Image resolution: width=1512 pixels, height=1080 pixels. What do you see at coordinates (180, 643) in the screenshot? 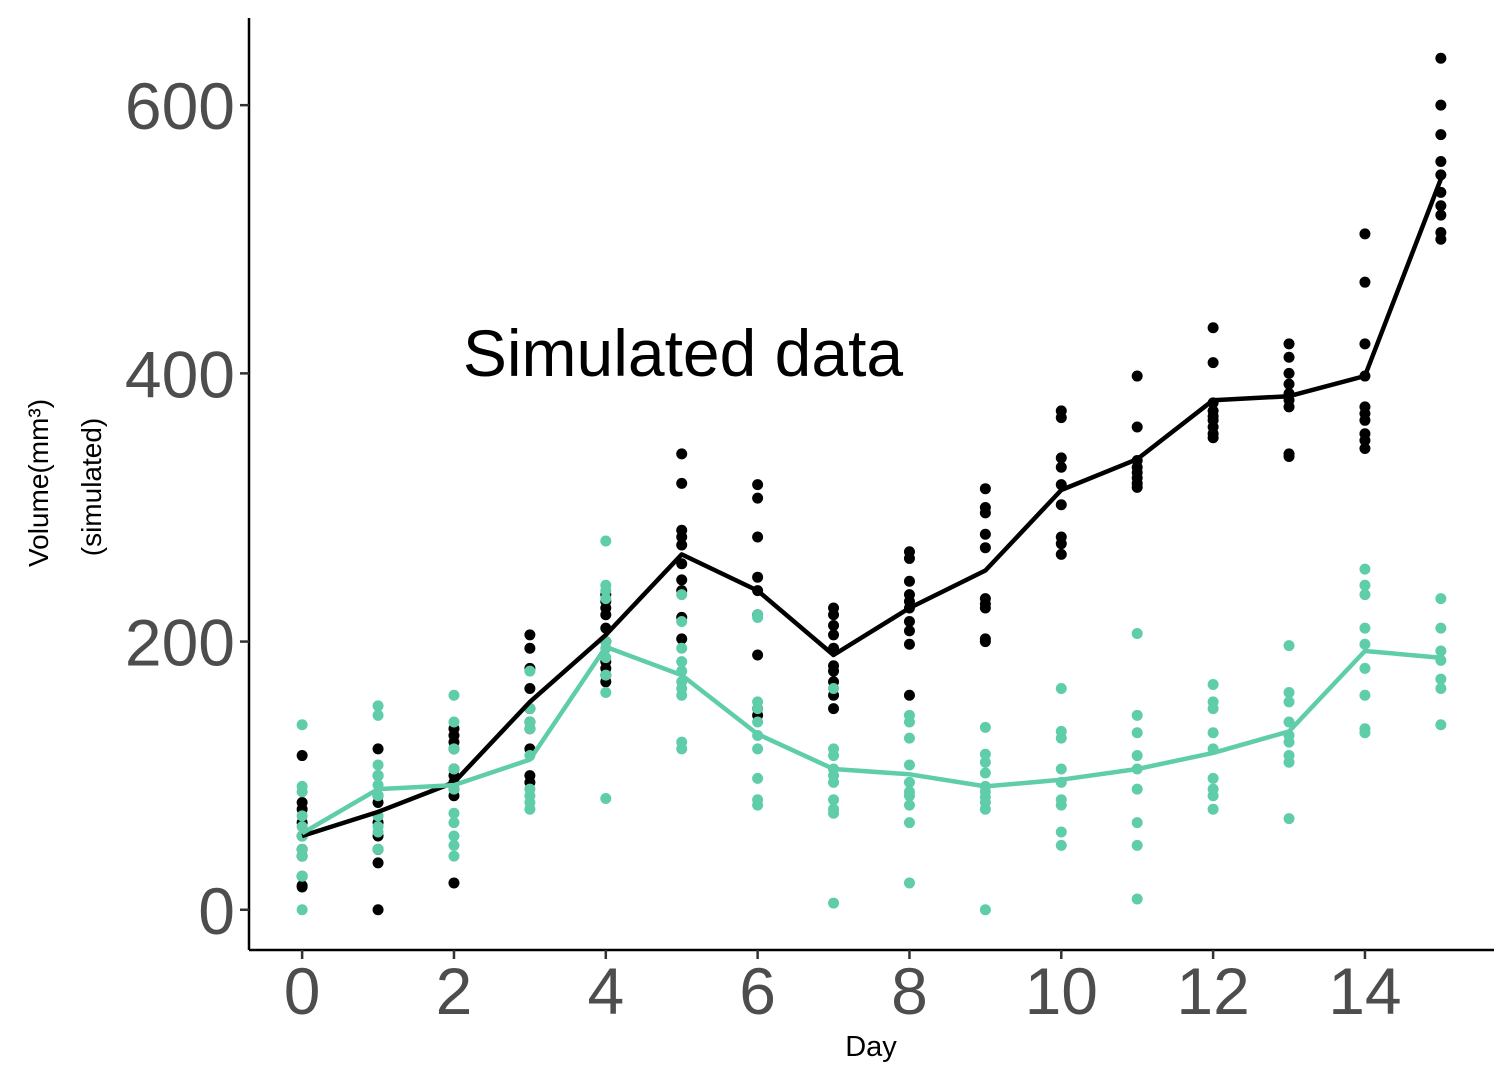
I see `y-tick-label: 200` at bounding box center [180, 643].